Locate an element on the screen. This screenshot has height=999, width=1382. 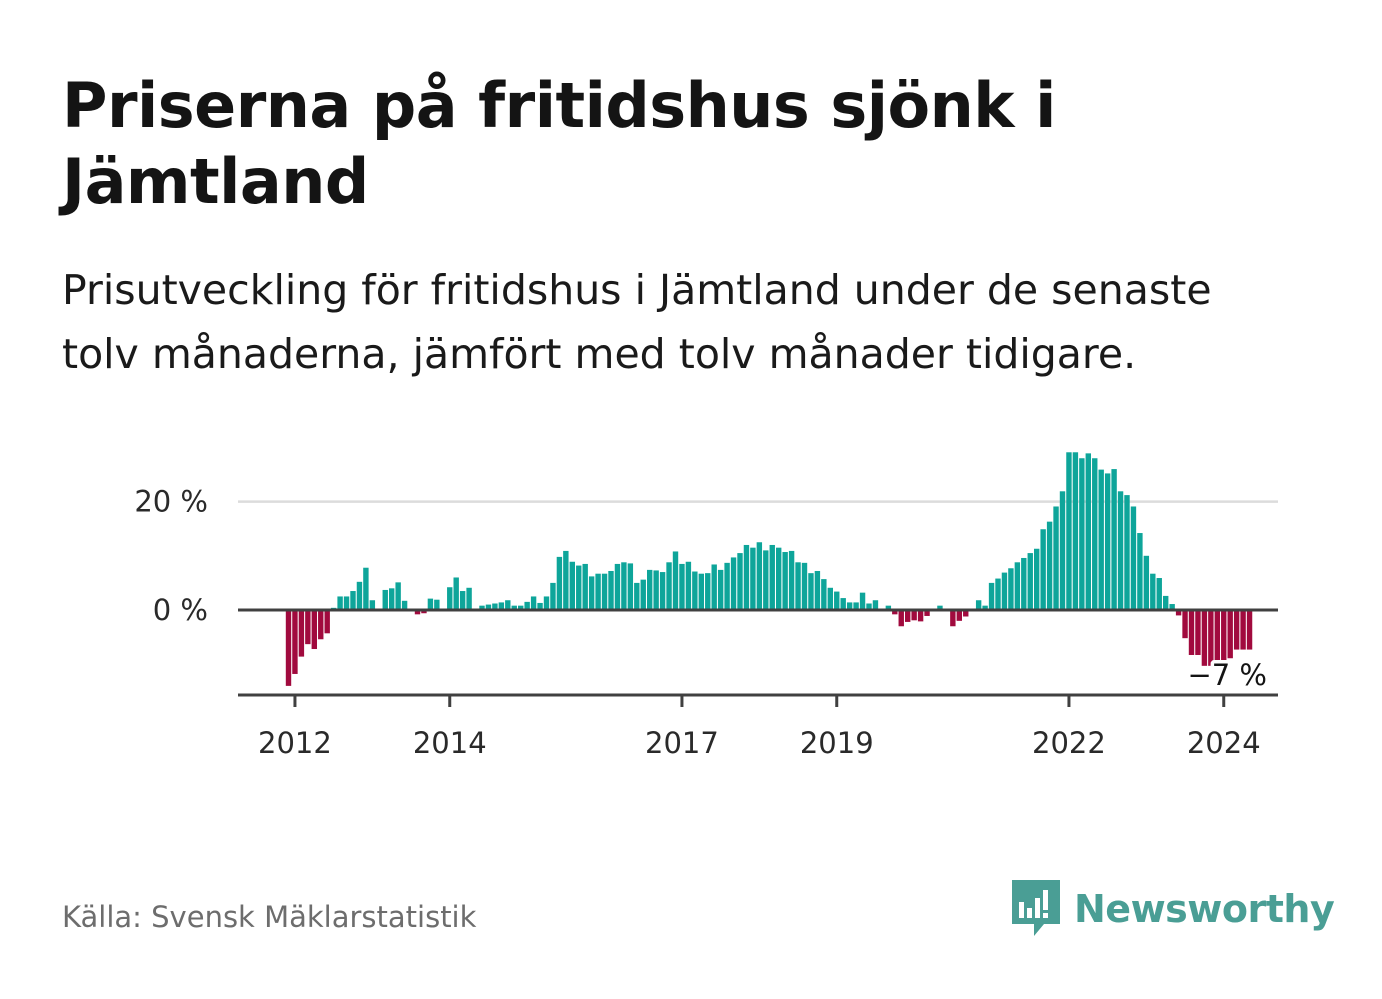
brand-logo: Newsworthy is located at coordinates (1172, 909).